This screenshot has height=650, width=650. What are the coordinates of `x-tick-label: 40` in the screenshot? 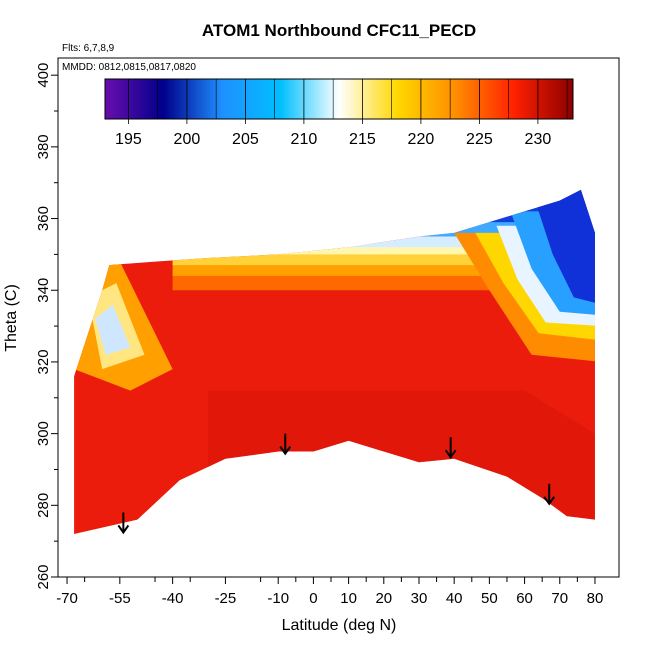 It's located at (454, 598).